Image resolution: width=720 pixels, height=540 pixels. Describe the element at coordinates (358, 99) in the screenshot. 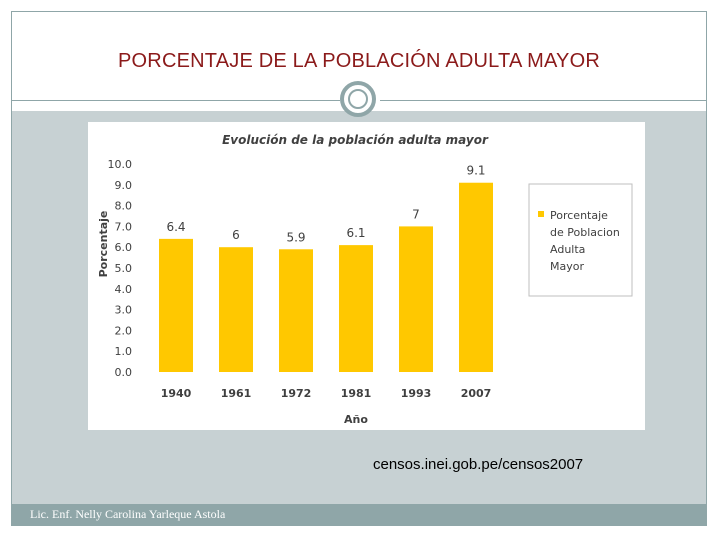

I see `circle-ornament-icon` at that location.